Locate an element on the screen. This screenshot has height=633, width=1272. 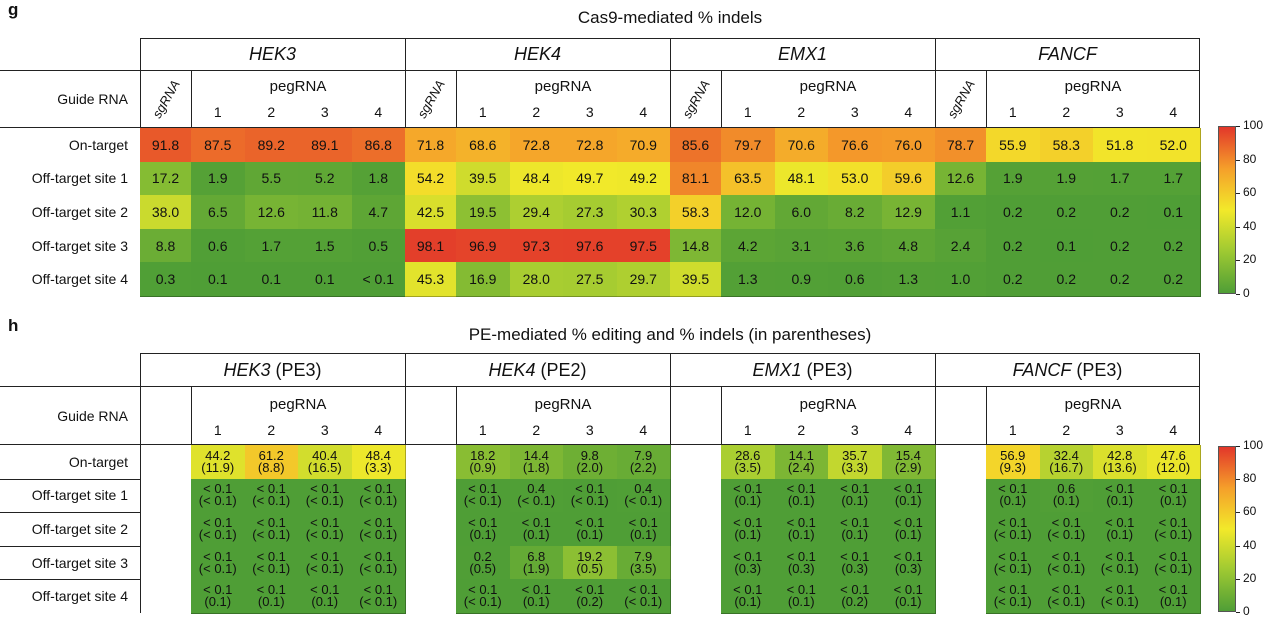
heatmap-cell: 0.9 is located at coordinates (801, 279).